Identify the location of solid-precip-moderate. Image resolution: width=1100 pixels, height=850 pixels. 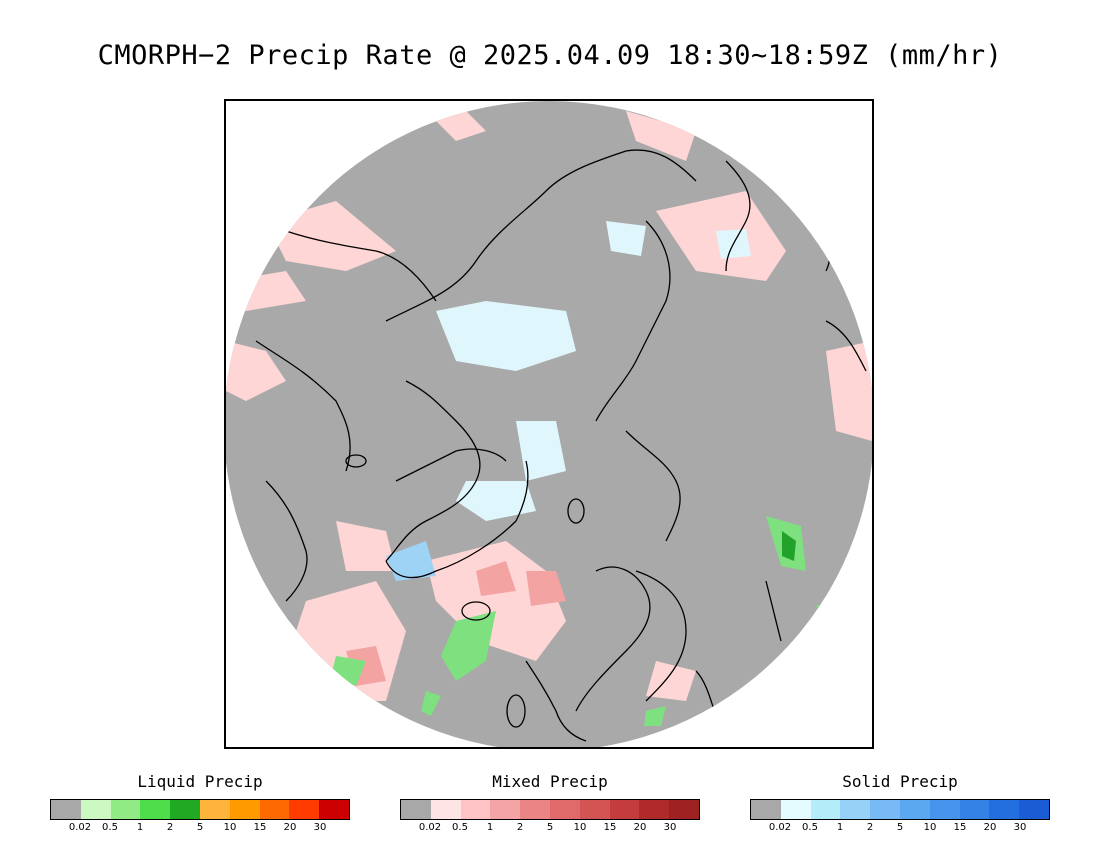
(411, 561).